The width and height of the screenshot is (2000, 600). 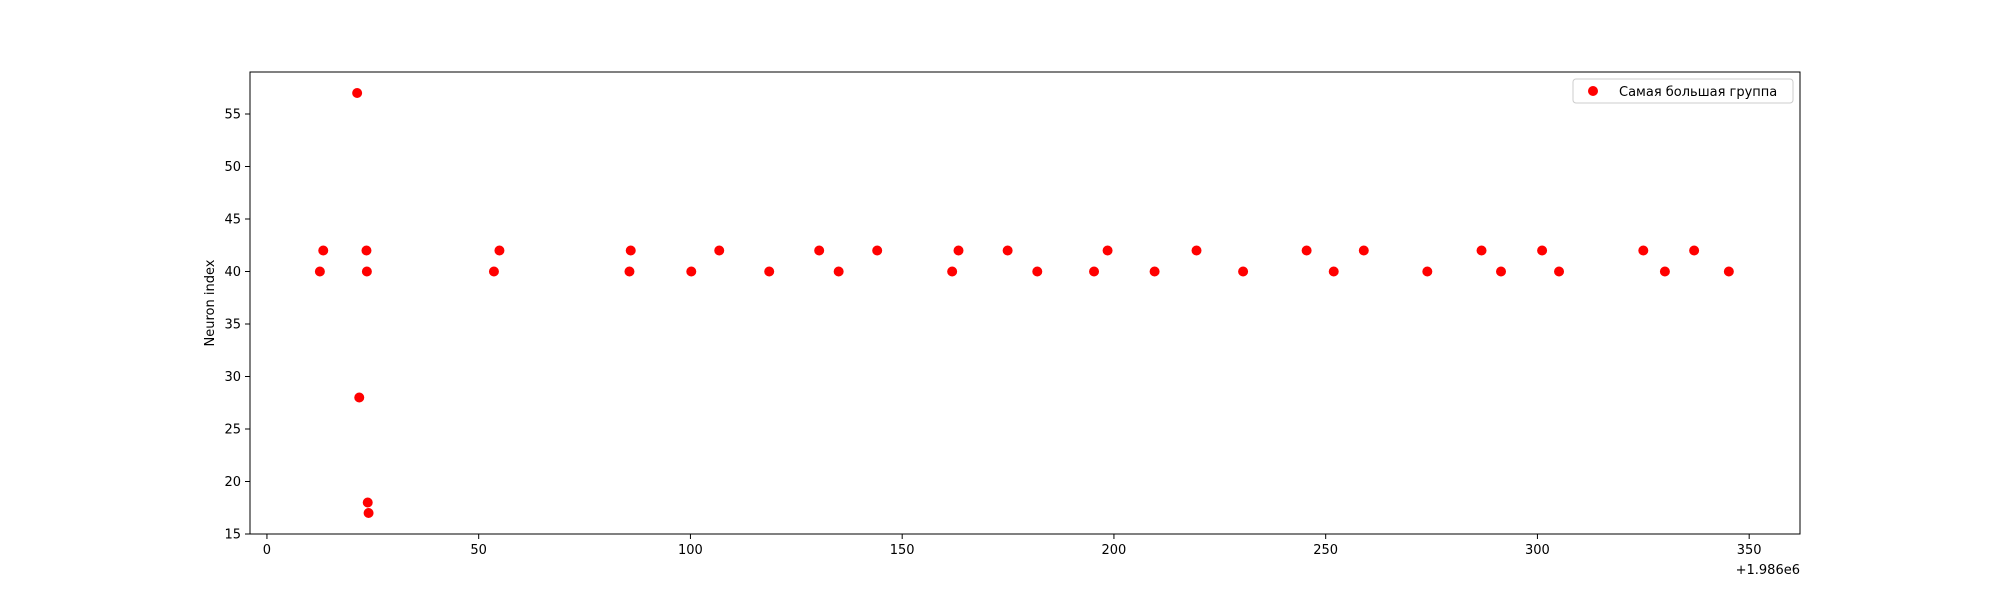 I want to click on x-tick-label: 0, so click(x=267, y=550).